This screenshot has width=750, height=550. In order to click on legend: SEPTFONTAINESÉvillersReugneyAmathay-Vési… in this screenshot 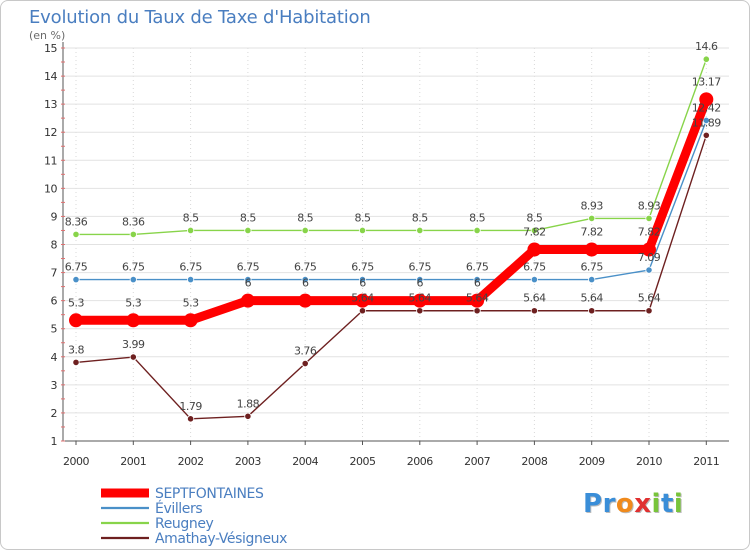, I will do `click(194, 516)`.